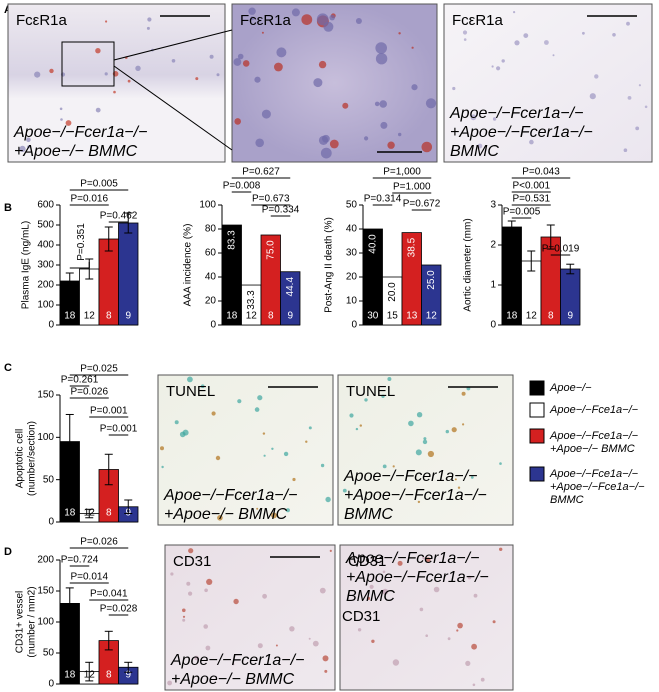  What do you see at coordinates (352, 229) in the screenshot?
I see `y-tick-label: 40` at bounding box center [352, 229].